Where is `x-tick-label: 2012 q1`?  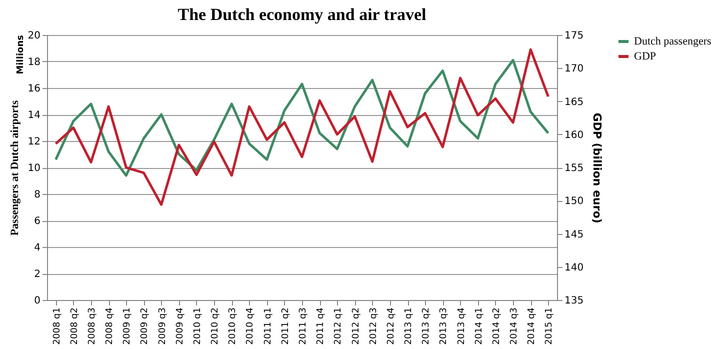 x-tick-label: 2012 q1 is located at coordinates (339, 326).